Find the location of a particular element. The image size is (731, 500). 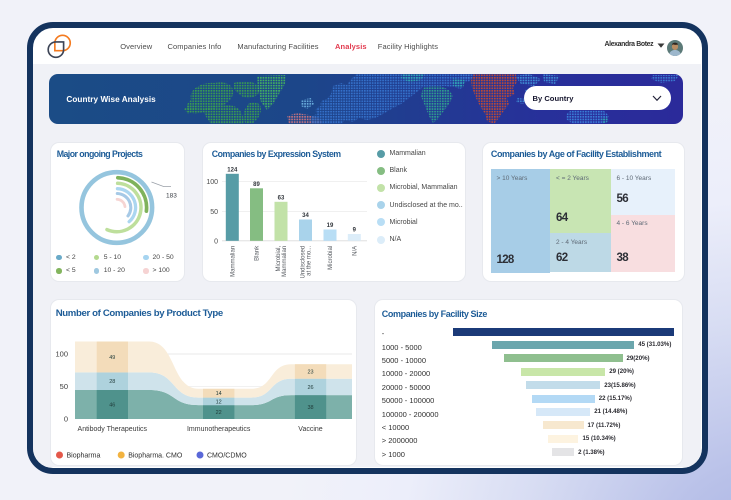

svg-text: 63 is located at coordinates (280, 198).